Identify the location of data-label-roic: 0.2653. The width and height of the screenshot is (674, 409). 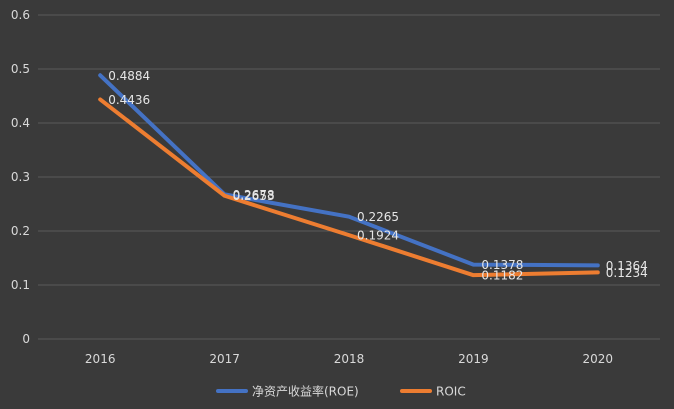
(254, 196).